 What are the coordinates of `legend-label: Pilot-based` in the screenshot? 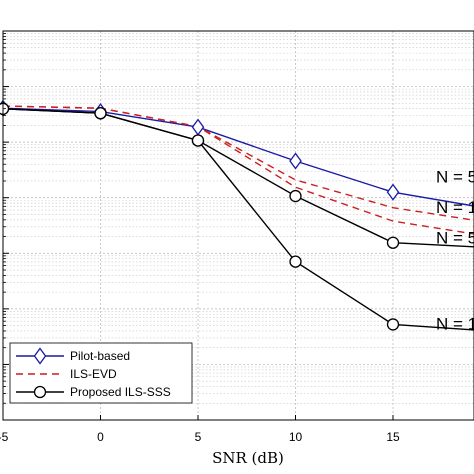 It's located at (100, 356).